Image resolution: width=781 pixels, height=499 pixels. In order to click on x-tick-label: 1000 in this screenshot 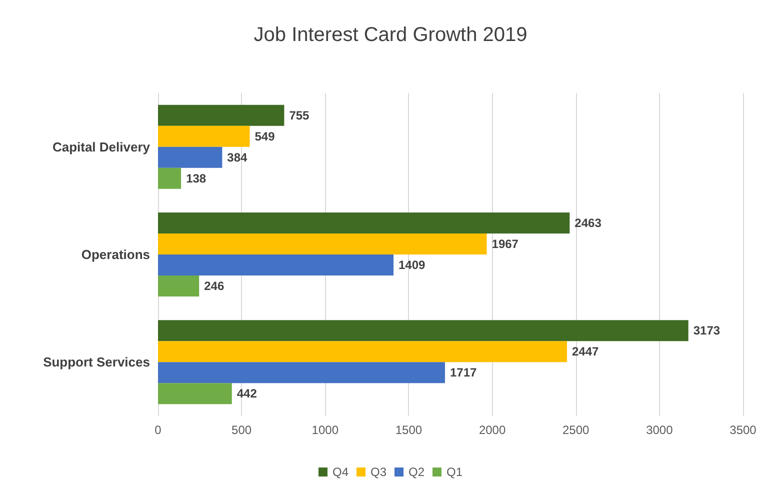, I will do `click(325, 430)`.